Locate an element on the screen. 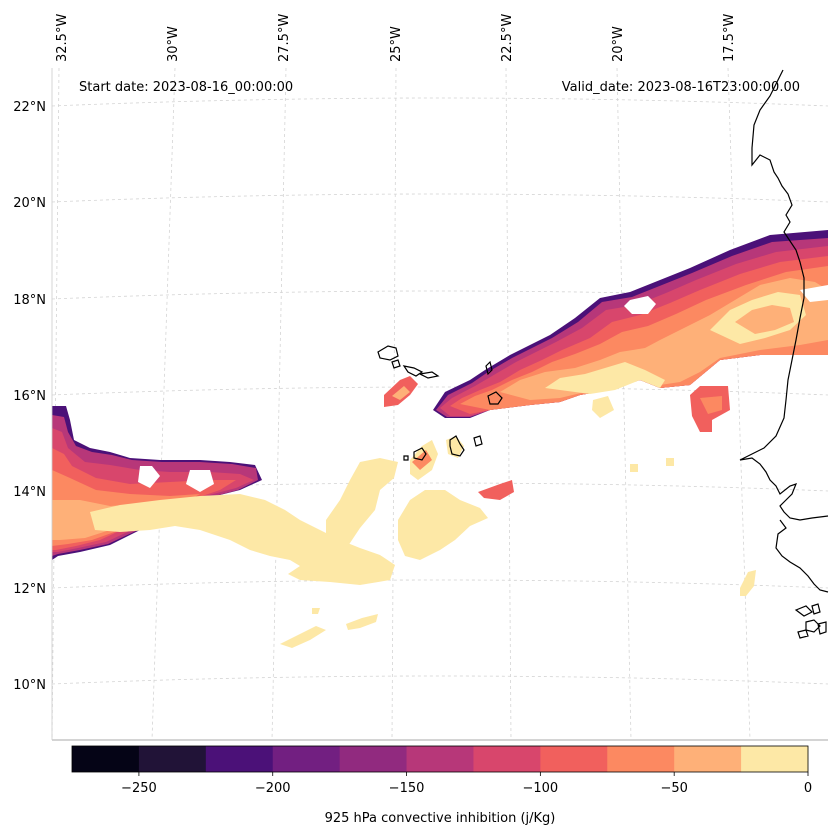  colorbar-segments is located at coordinates (440, 759).